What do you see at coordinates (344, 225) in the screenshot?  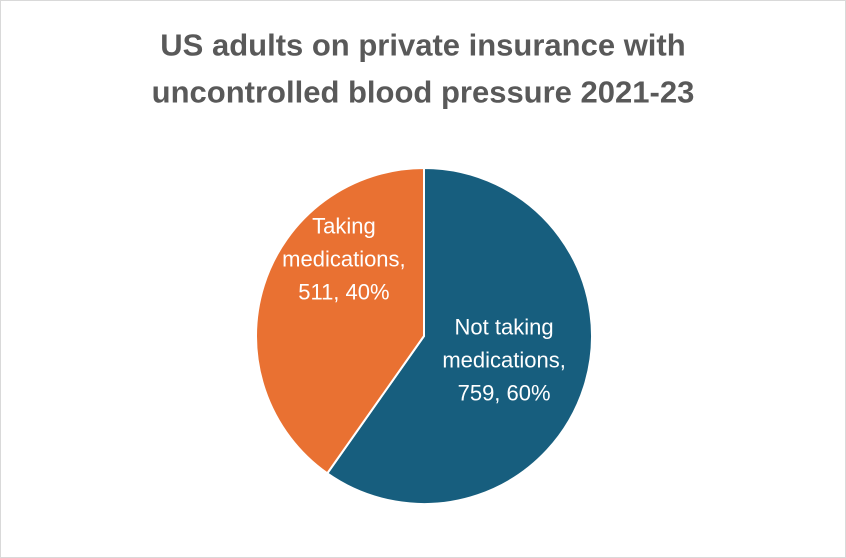 I see `text-line: Taking` at bounding box center [344, 225].